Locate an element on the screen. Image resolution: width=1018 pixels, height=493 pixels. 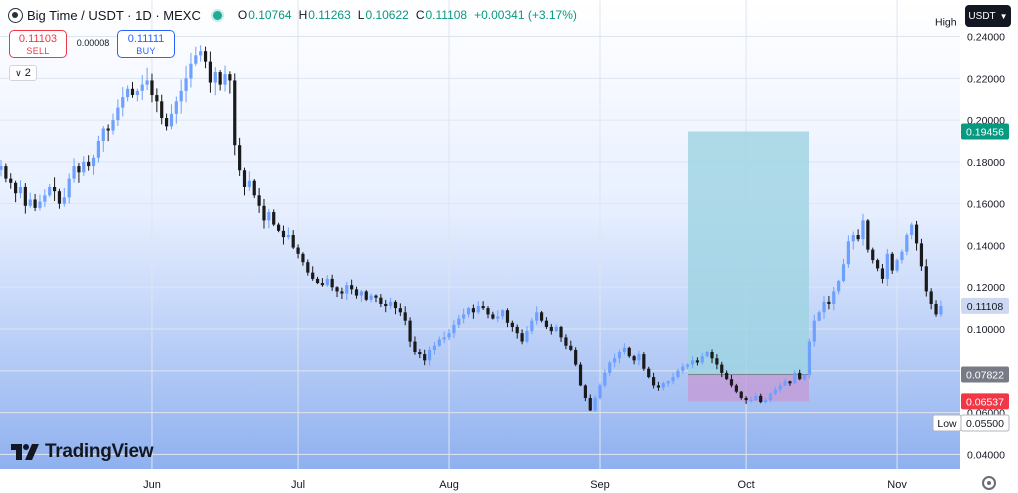
currency-button: USDT ▼ is located at coordinates (988, 16).